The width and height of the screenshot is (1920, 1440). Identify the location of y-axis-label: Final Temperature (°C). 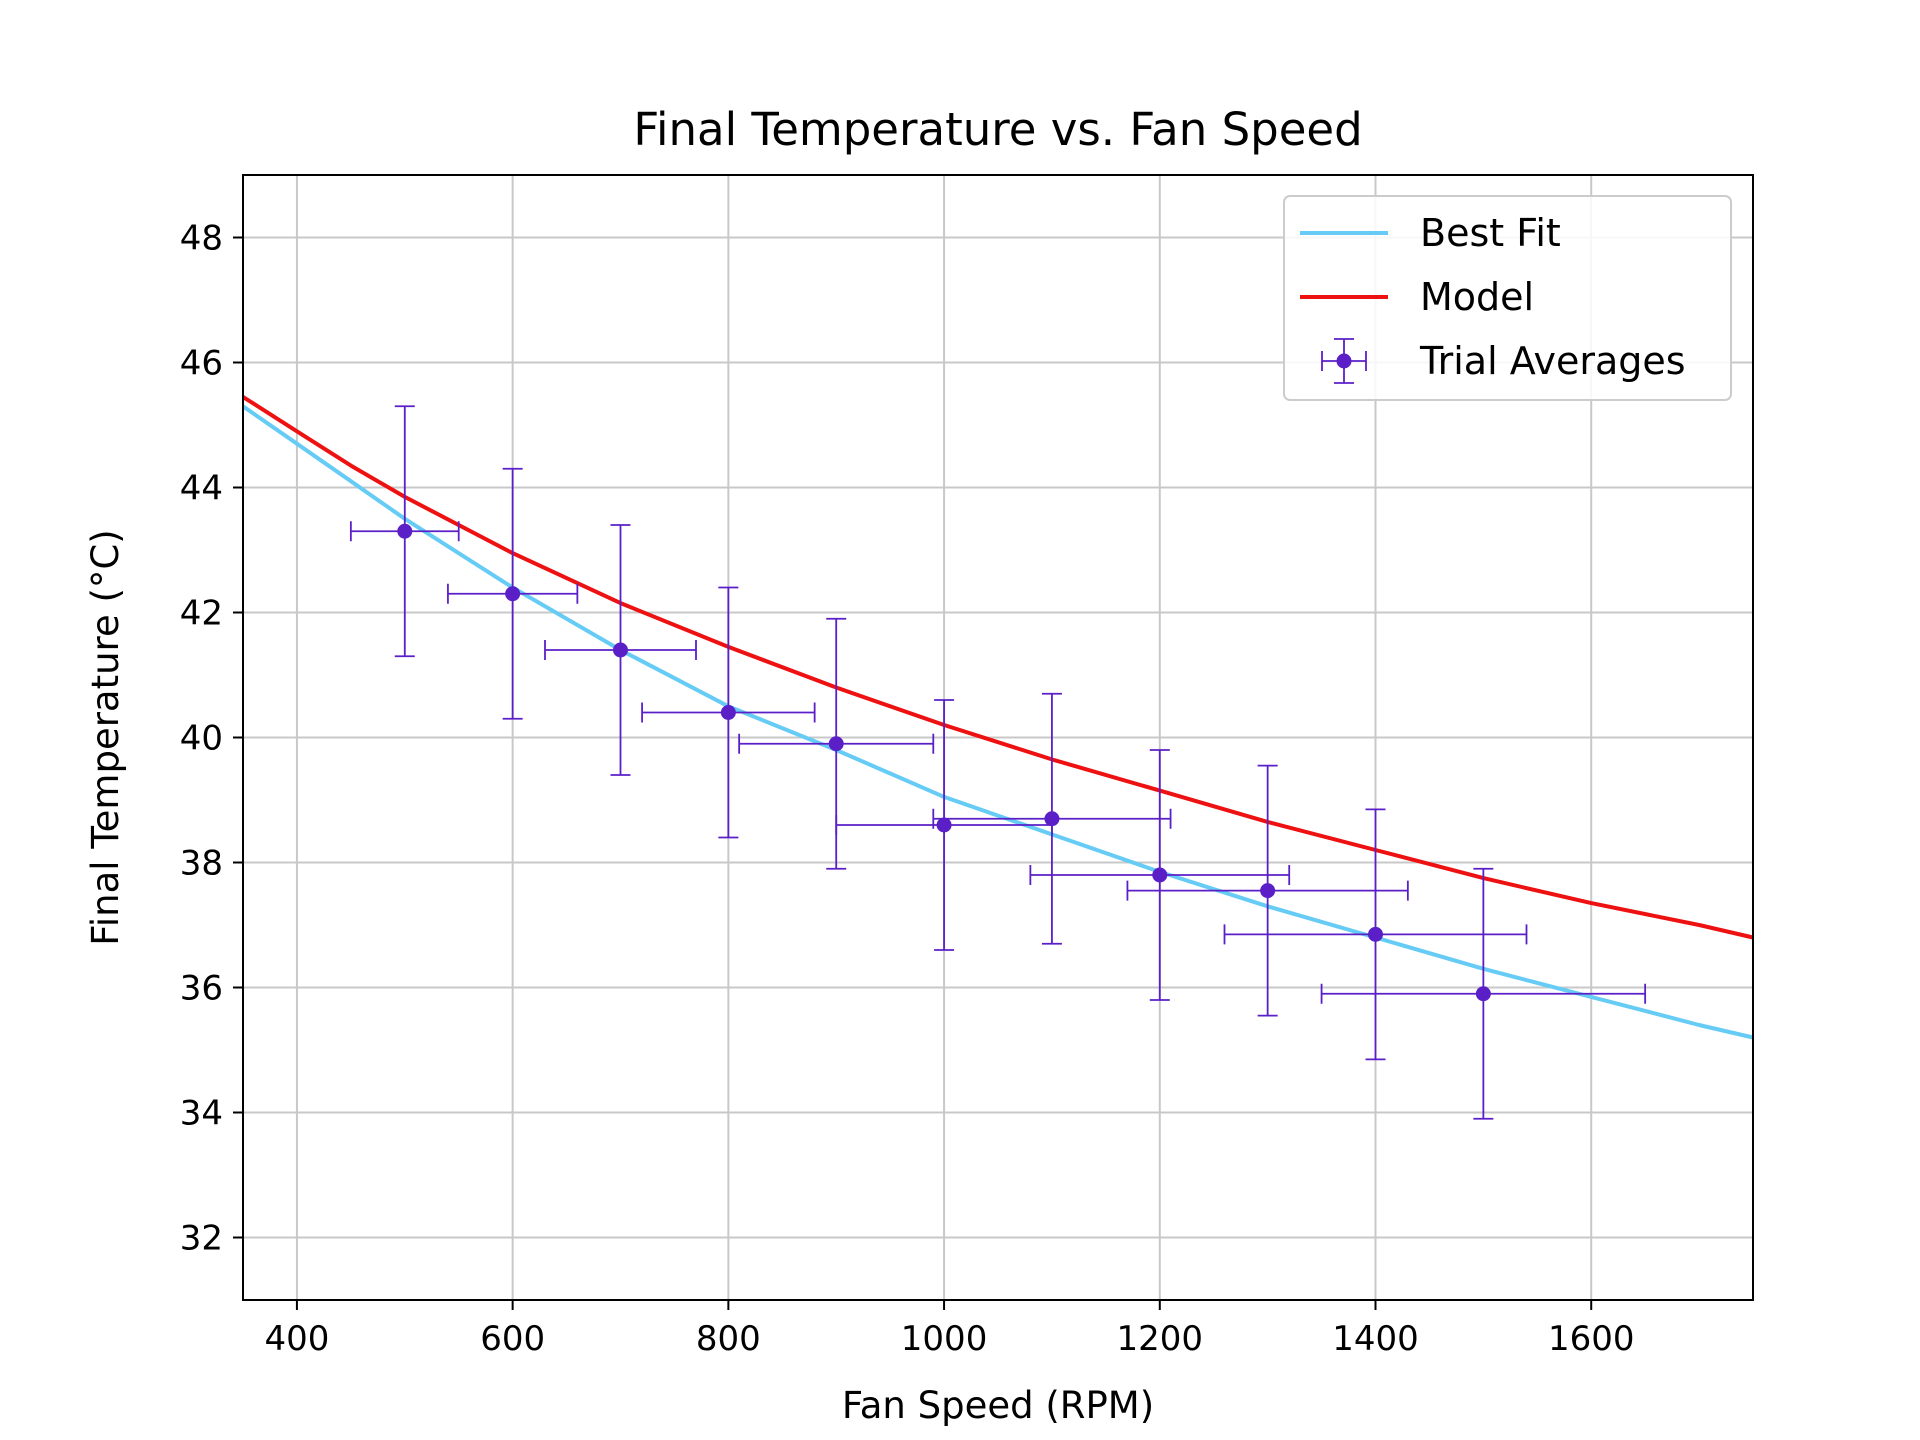
(105, 737).